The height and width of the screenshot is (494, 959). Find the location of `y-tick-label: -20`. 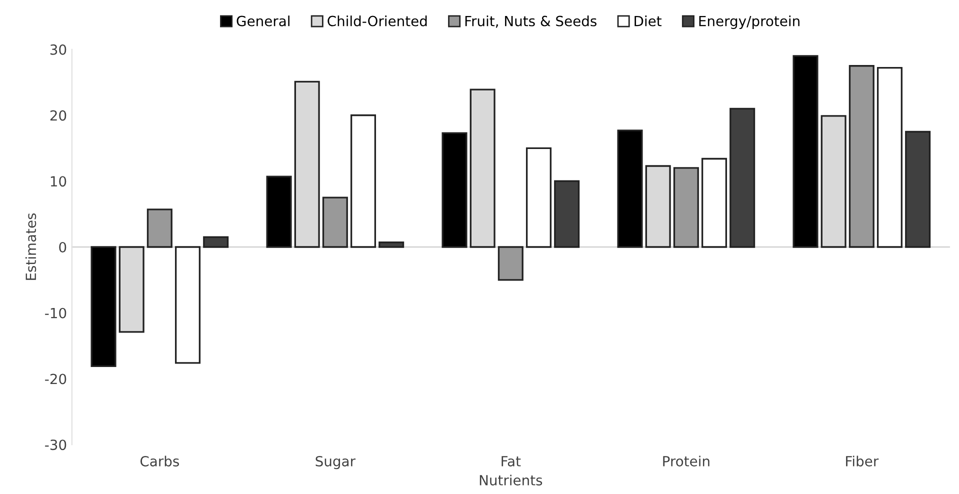

y-tick-label: -20 is located at coordinates (55, 379).